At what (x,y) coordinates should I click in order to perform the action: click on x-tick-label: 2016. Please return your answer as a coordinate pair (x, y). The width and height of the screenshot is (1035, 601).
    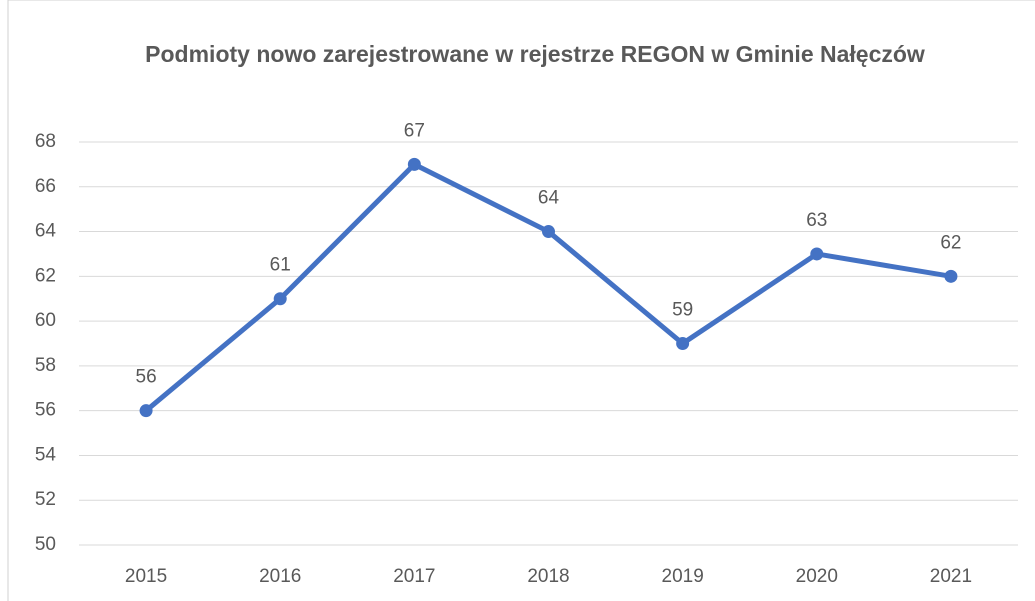
    Looking at the image, I should click on (280, 576).